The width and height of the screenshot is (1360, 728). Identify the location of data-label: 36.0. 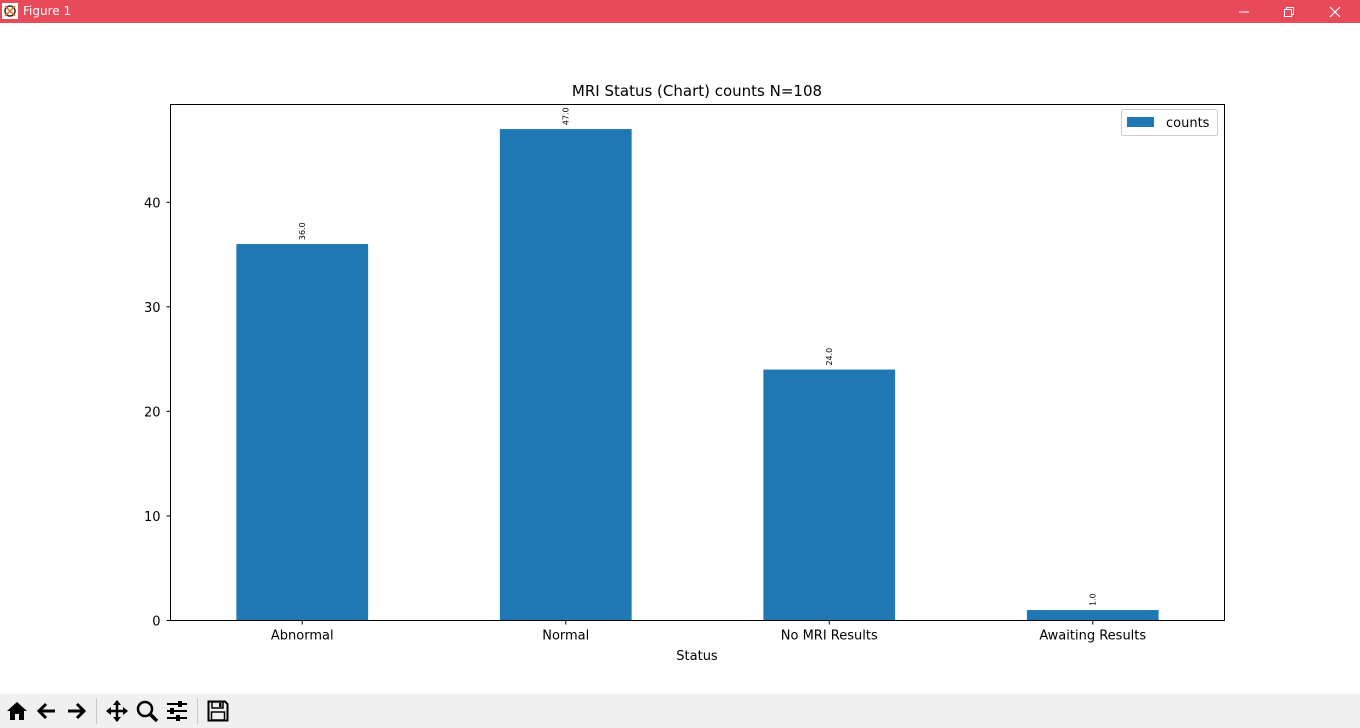
(302, 231).